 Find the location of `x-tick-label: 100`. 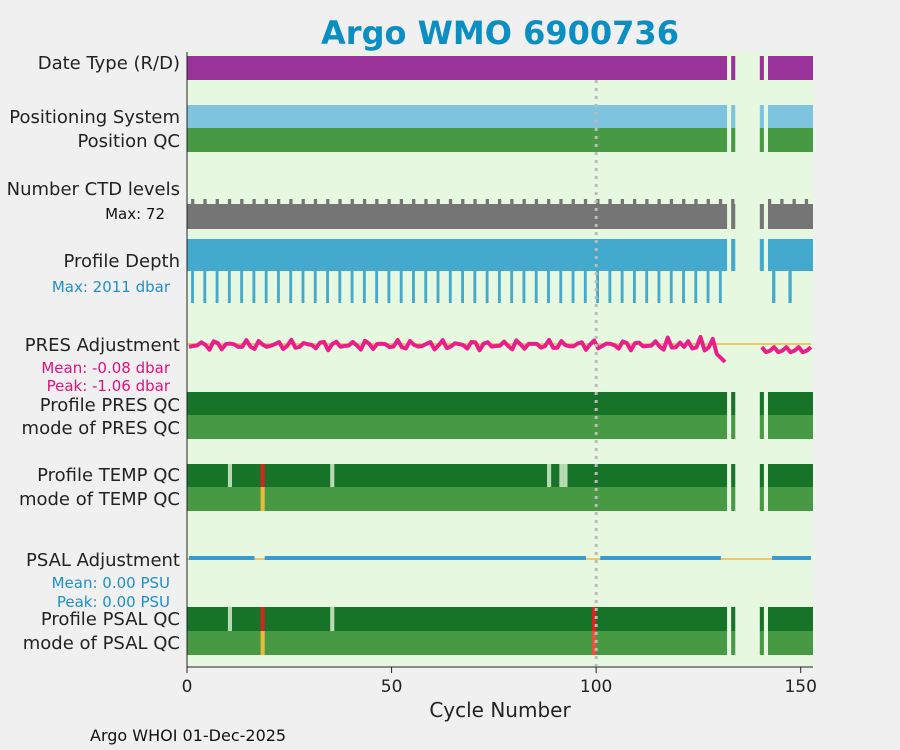

x-tick-label: 100 is located at coordinates (596, 687).